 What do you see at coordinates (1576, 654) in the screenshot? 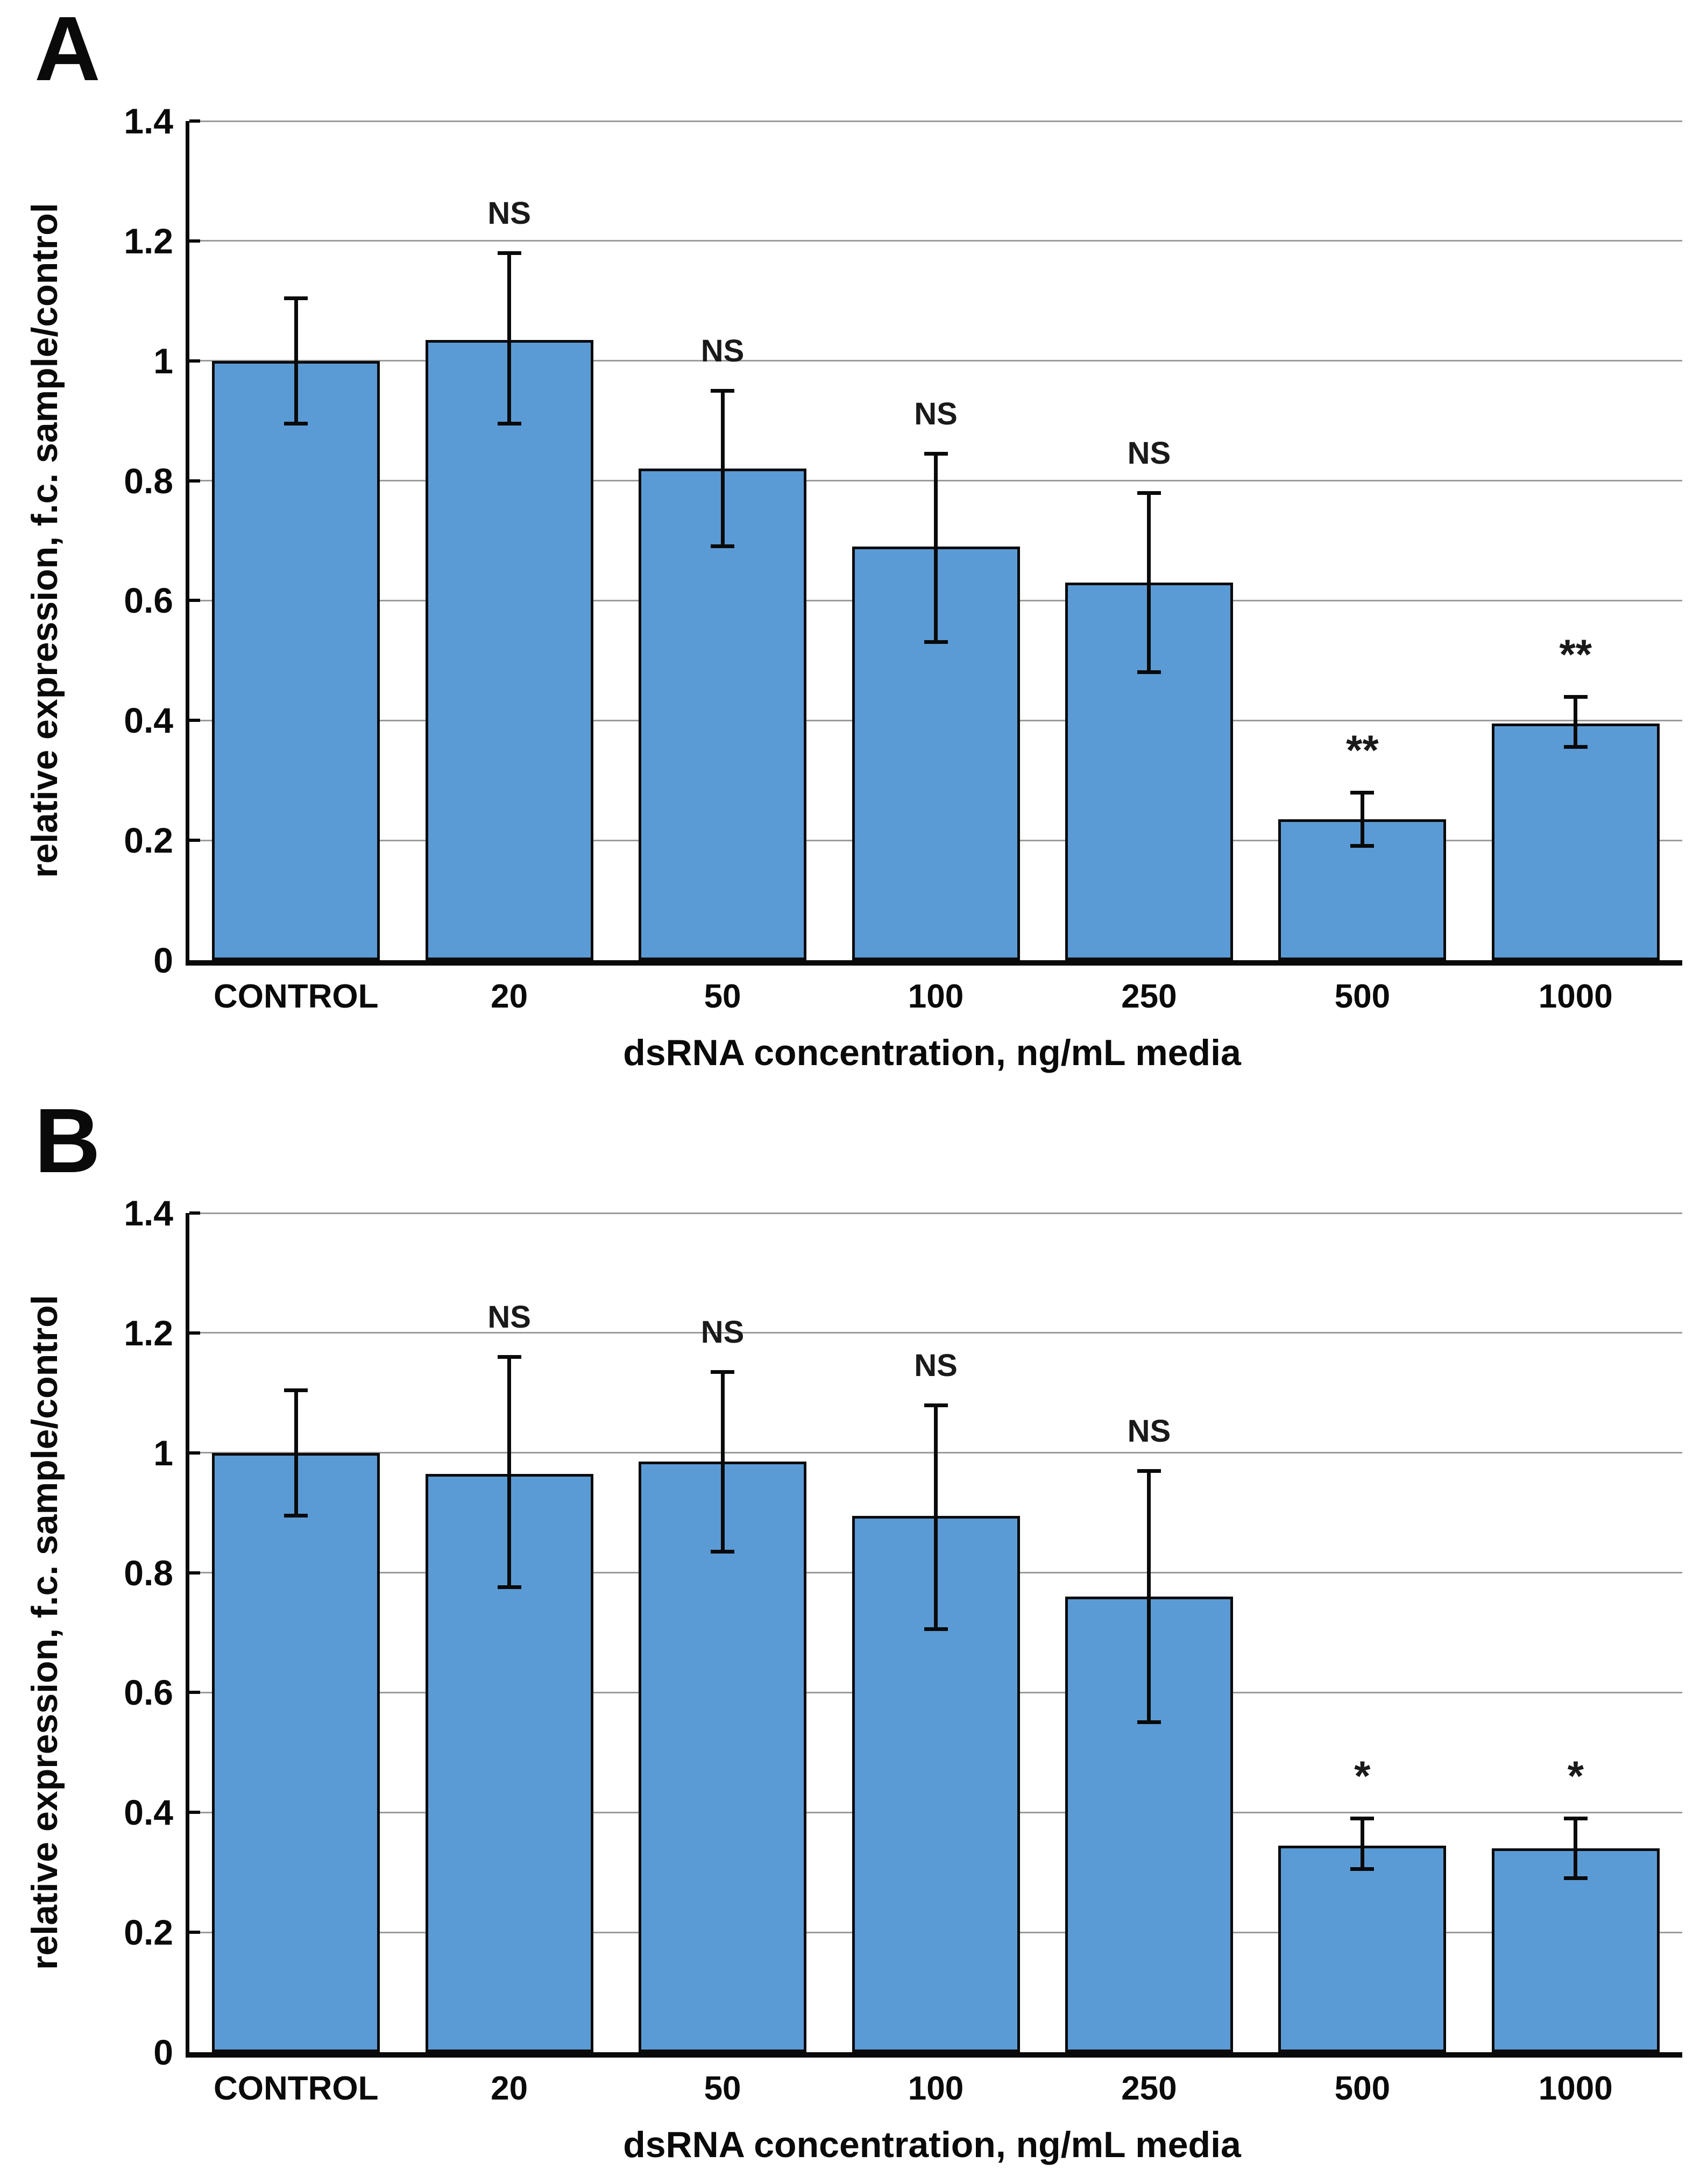
I see `significance-label: **` at bounding box center [1576, 654].